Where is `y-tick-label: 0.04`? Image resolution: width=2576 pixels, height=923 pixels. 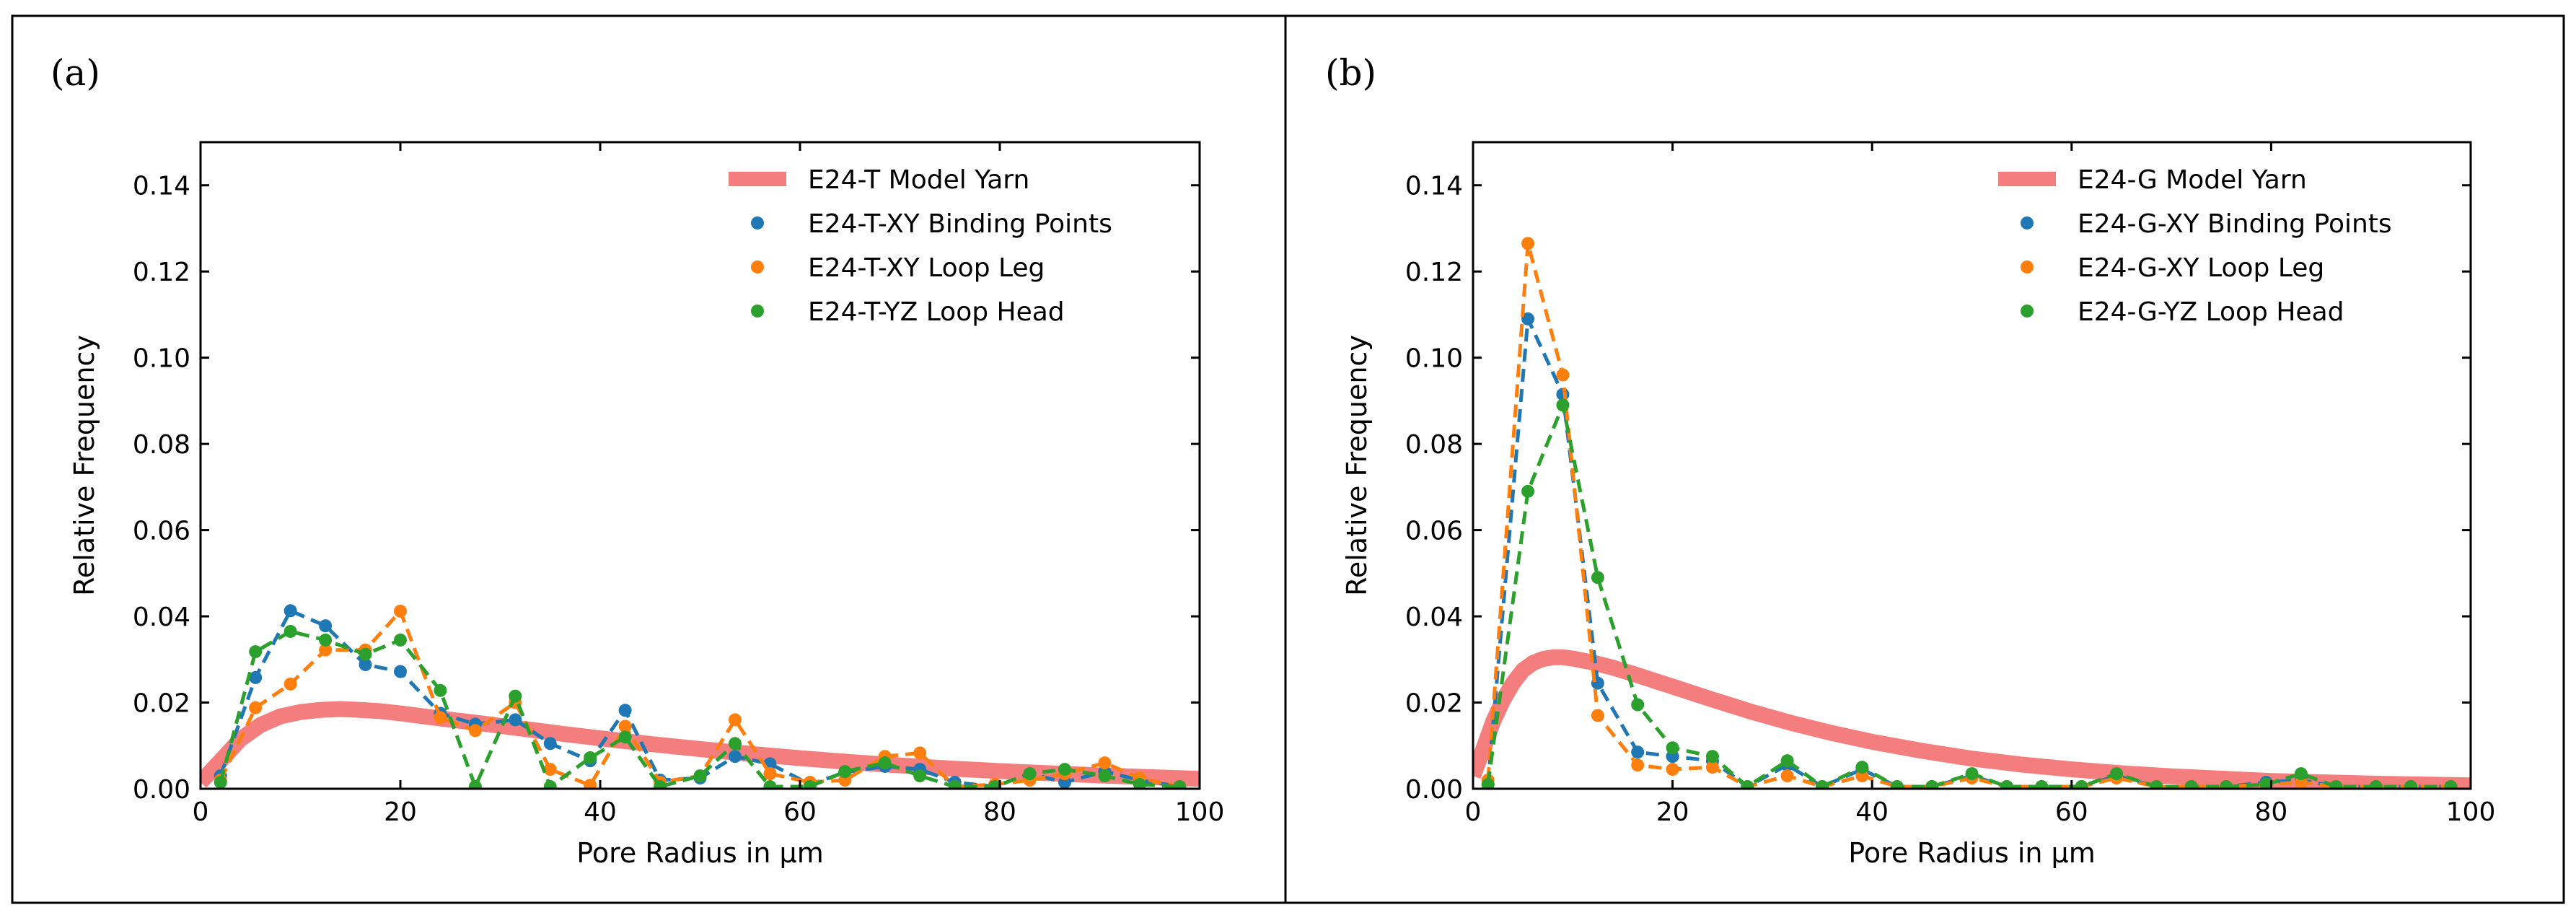
y-tick-label: 0.04 is located at coordinates (161, 617).